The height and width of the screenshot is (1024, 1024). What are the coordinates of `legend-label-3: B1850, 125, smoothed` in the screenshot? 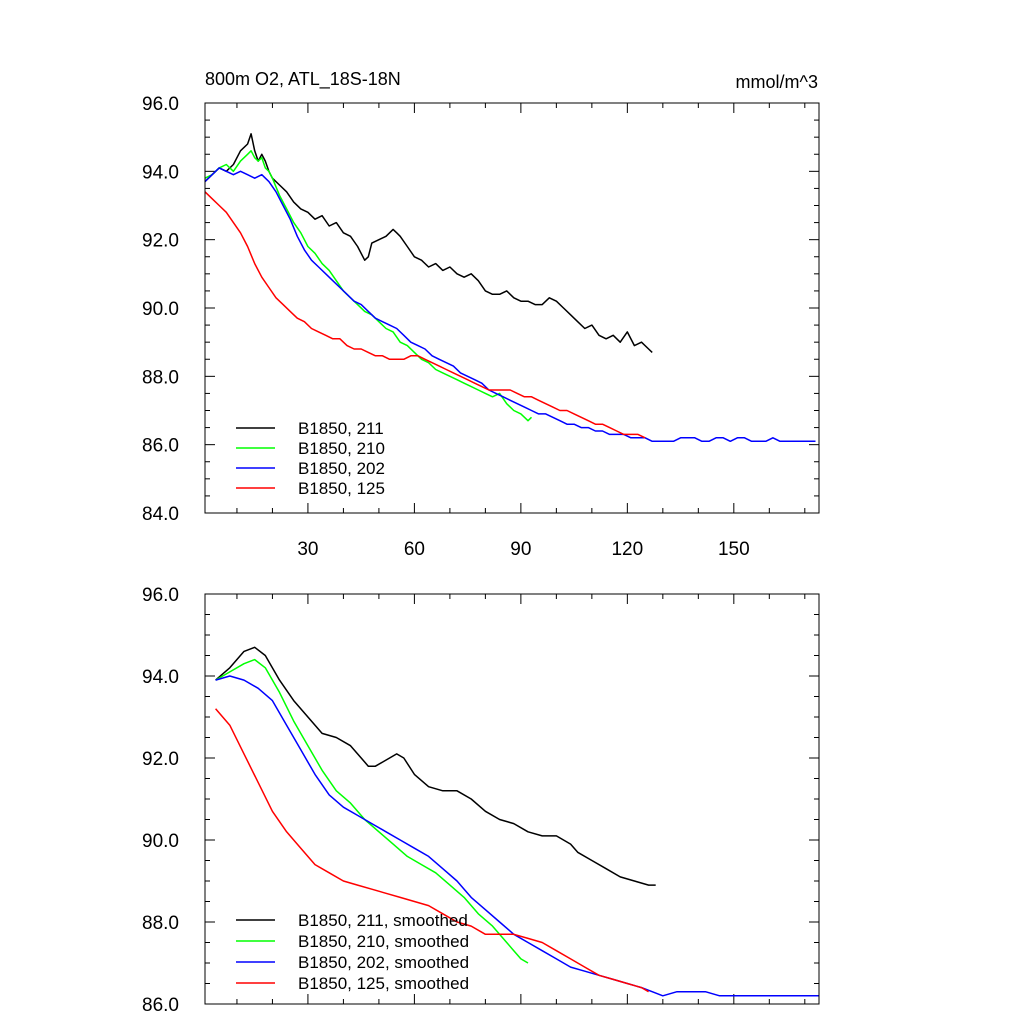 It's located at (383, 983).